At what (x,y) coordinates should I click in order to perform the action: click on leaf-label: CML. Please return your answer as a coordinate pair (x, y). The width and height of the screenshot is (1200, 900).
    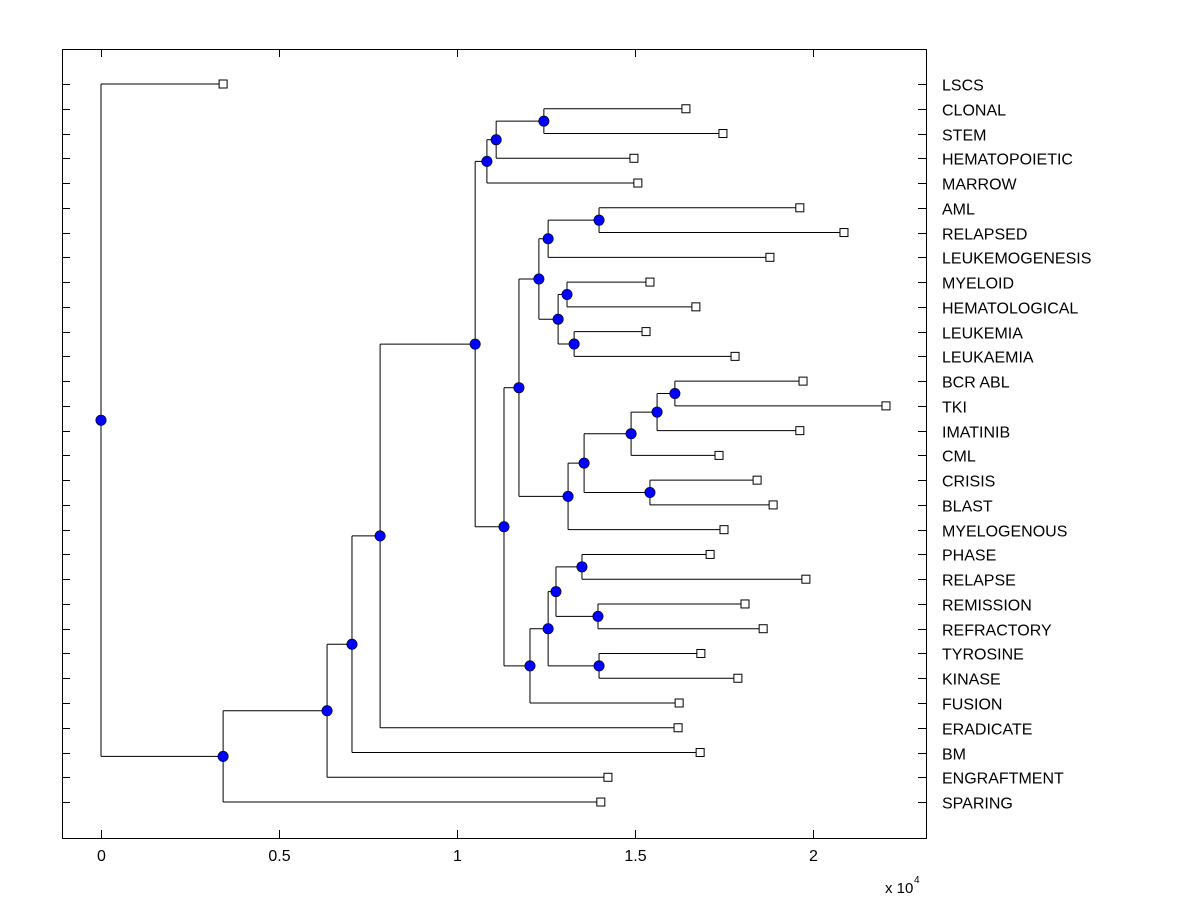
    Looking at the image, I should click on (959, 457).